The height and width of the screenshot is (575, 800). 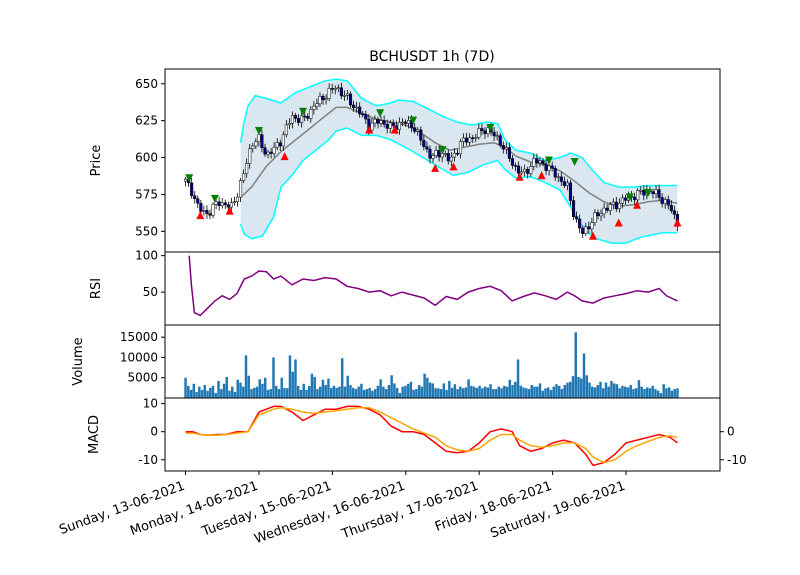 I want to click on rsi-panel: 50 100 RSI, so click(x=405, y=287).